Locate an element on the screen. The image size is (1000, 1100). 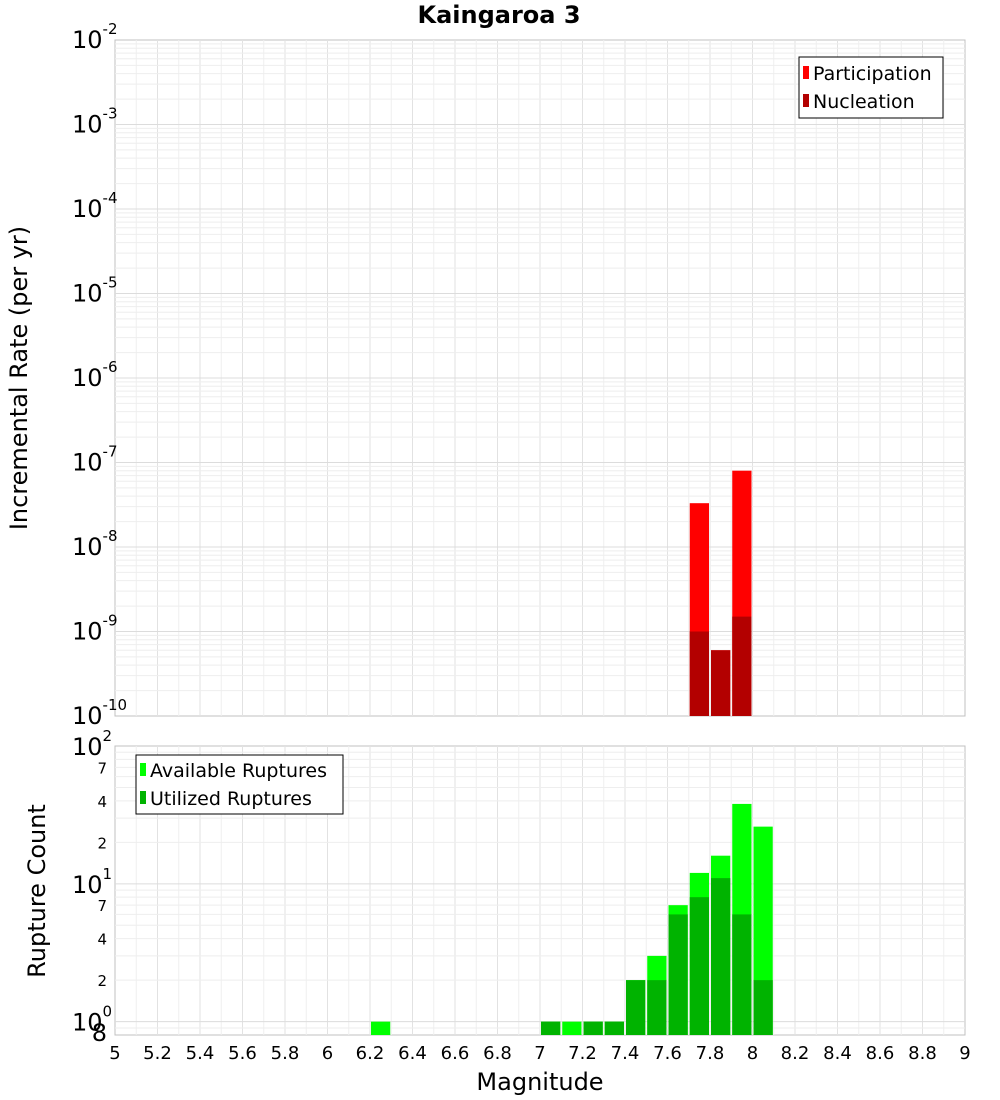
x-tick-label: 8.4 is located at coordinates (837, 1053).